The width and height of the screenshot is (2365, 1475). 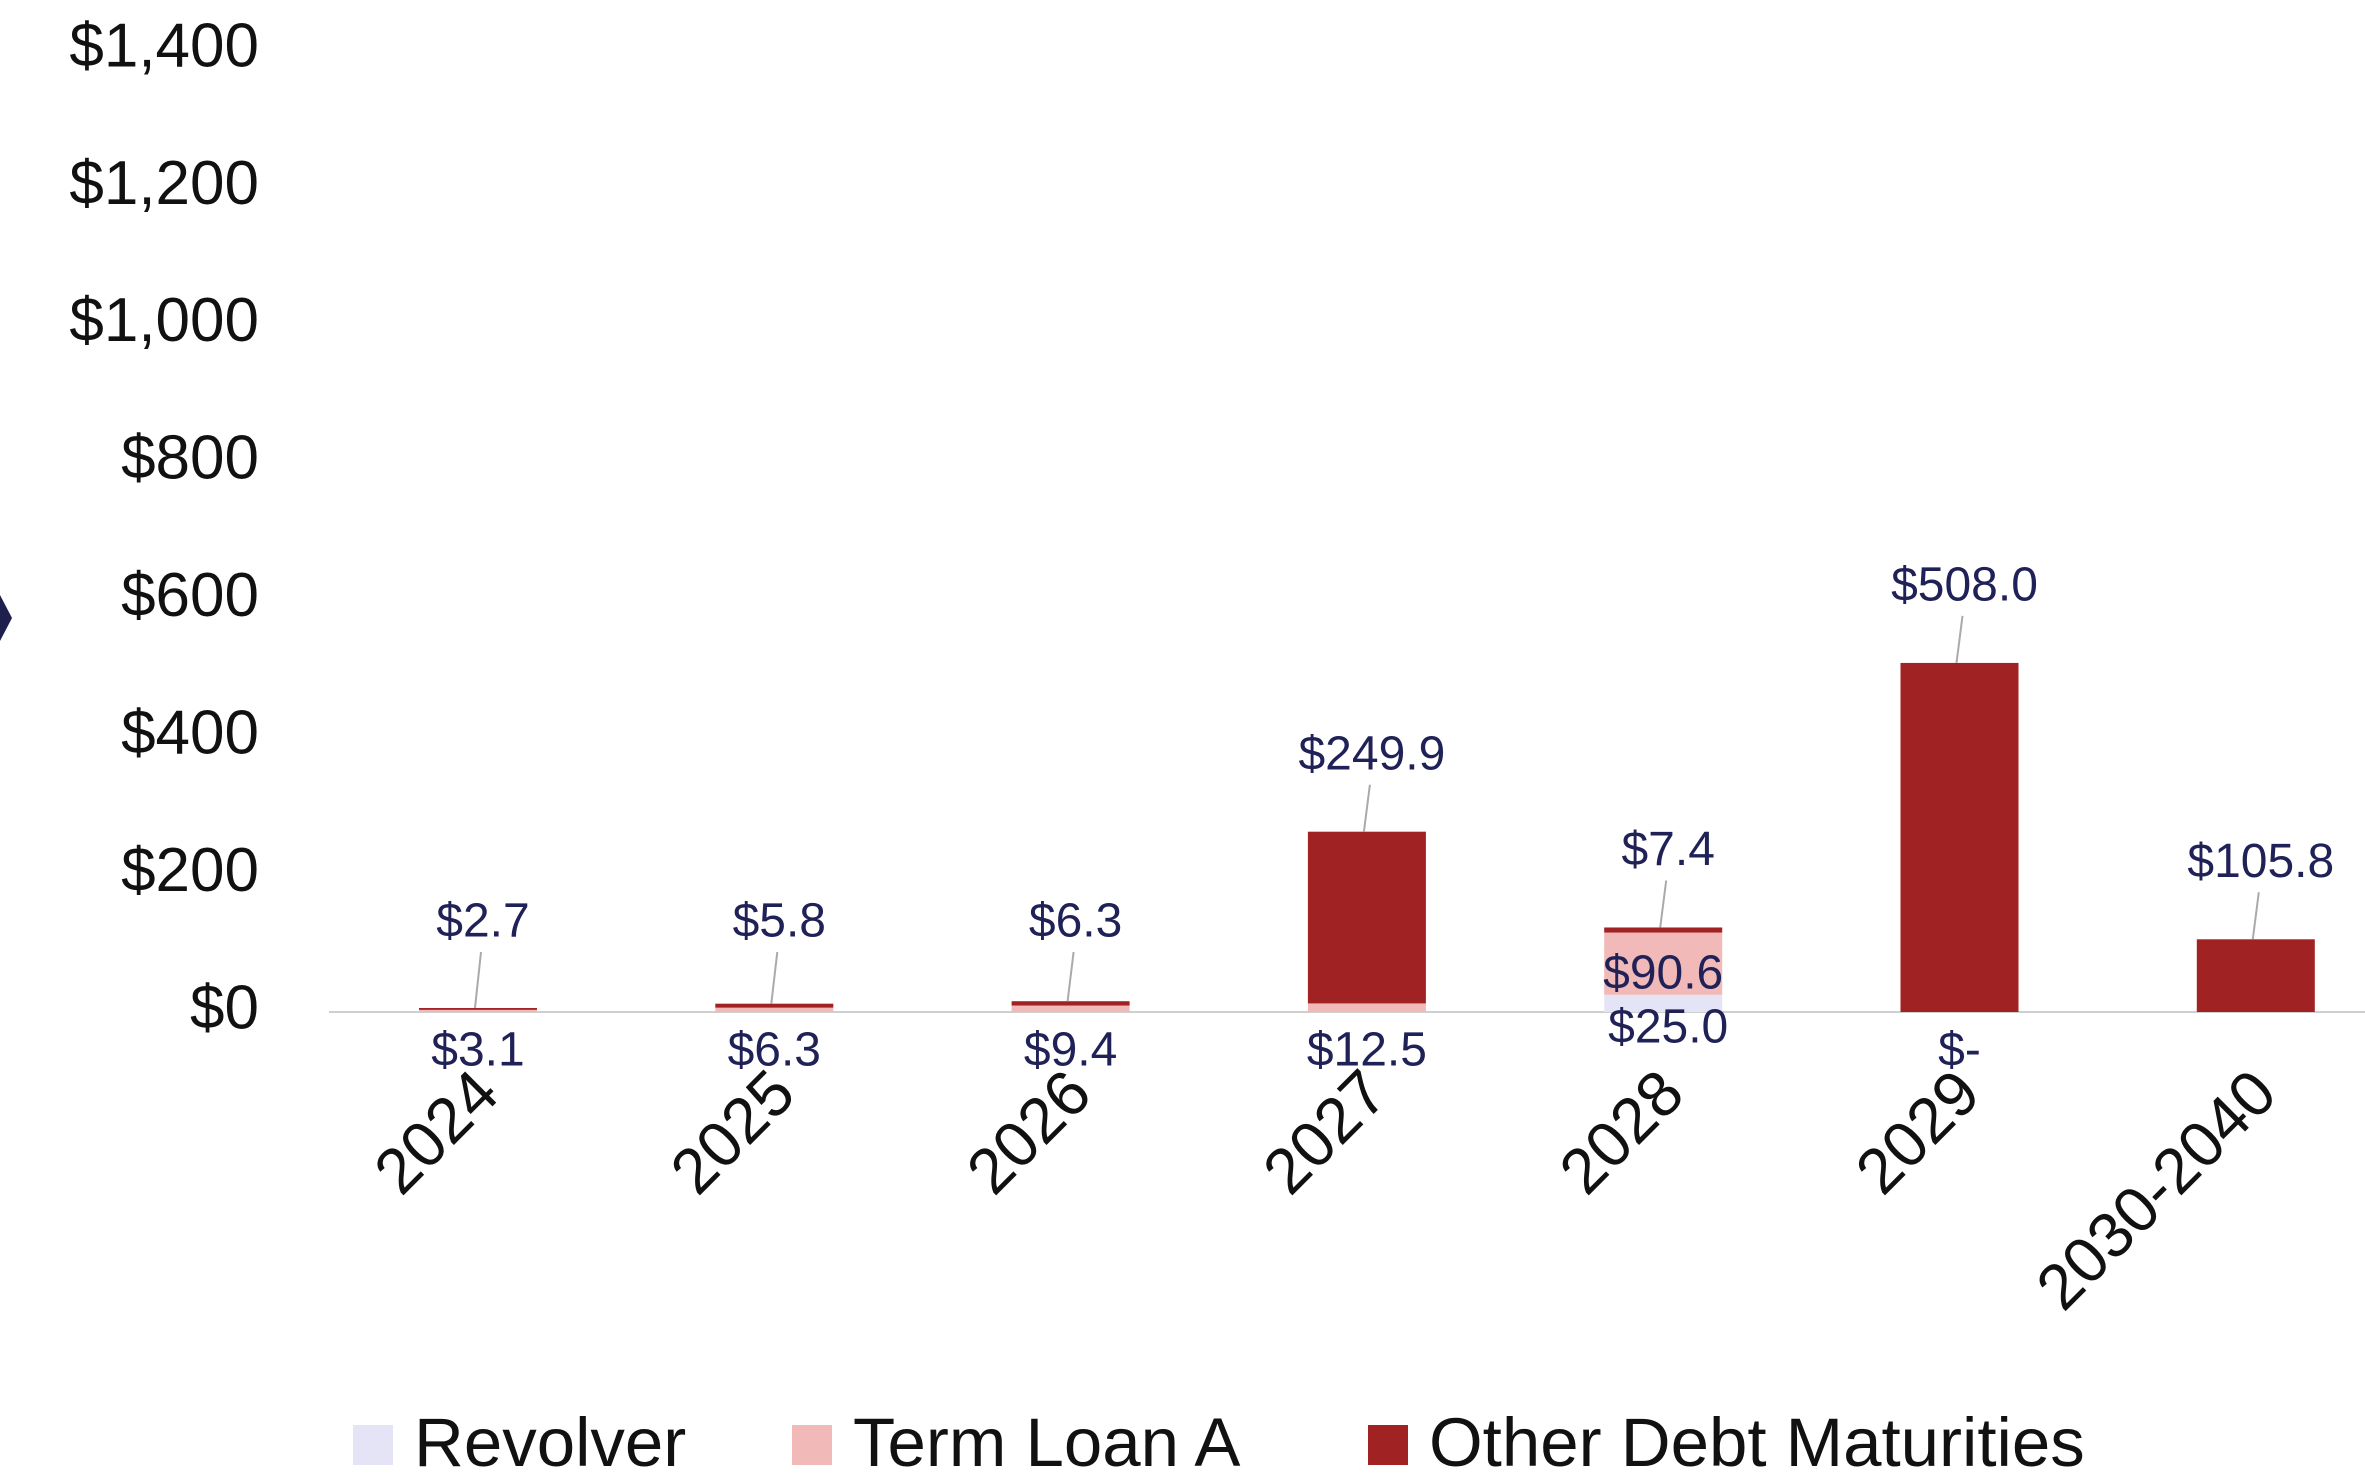 What do you see at coordinates (1918, 1132) in the screenshot?
I see `x-tick-label: 2029` at bounding box center [1918, 1132].